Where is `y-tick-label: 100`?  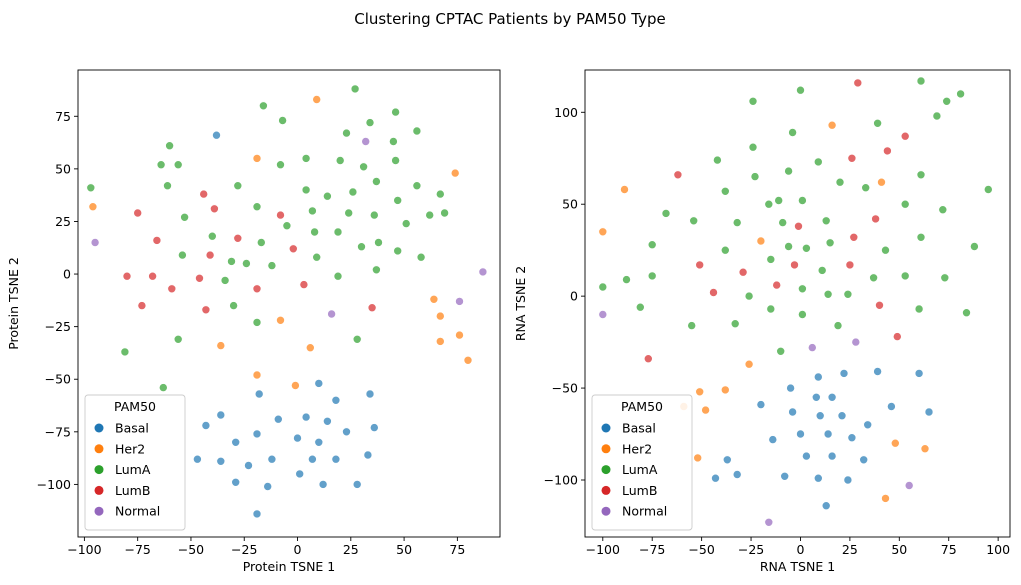 y-tick-label: 100 is located at coordinates (566, 112).